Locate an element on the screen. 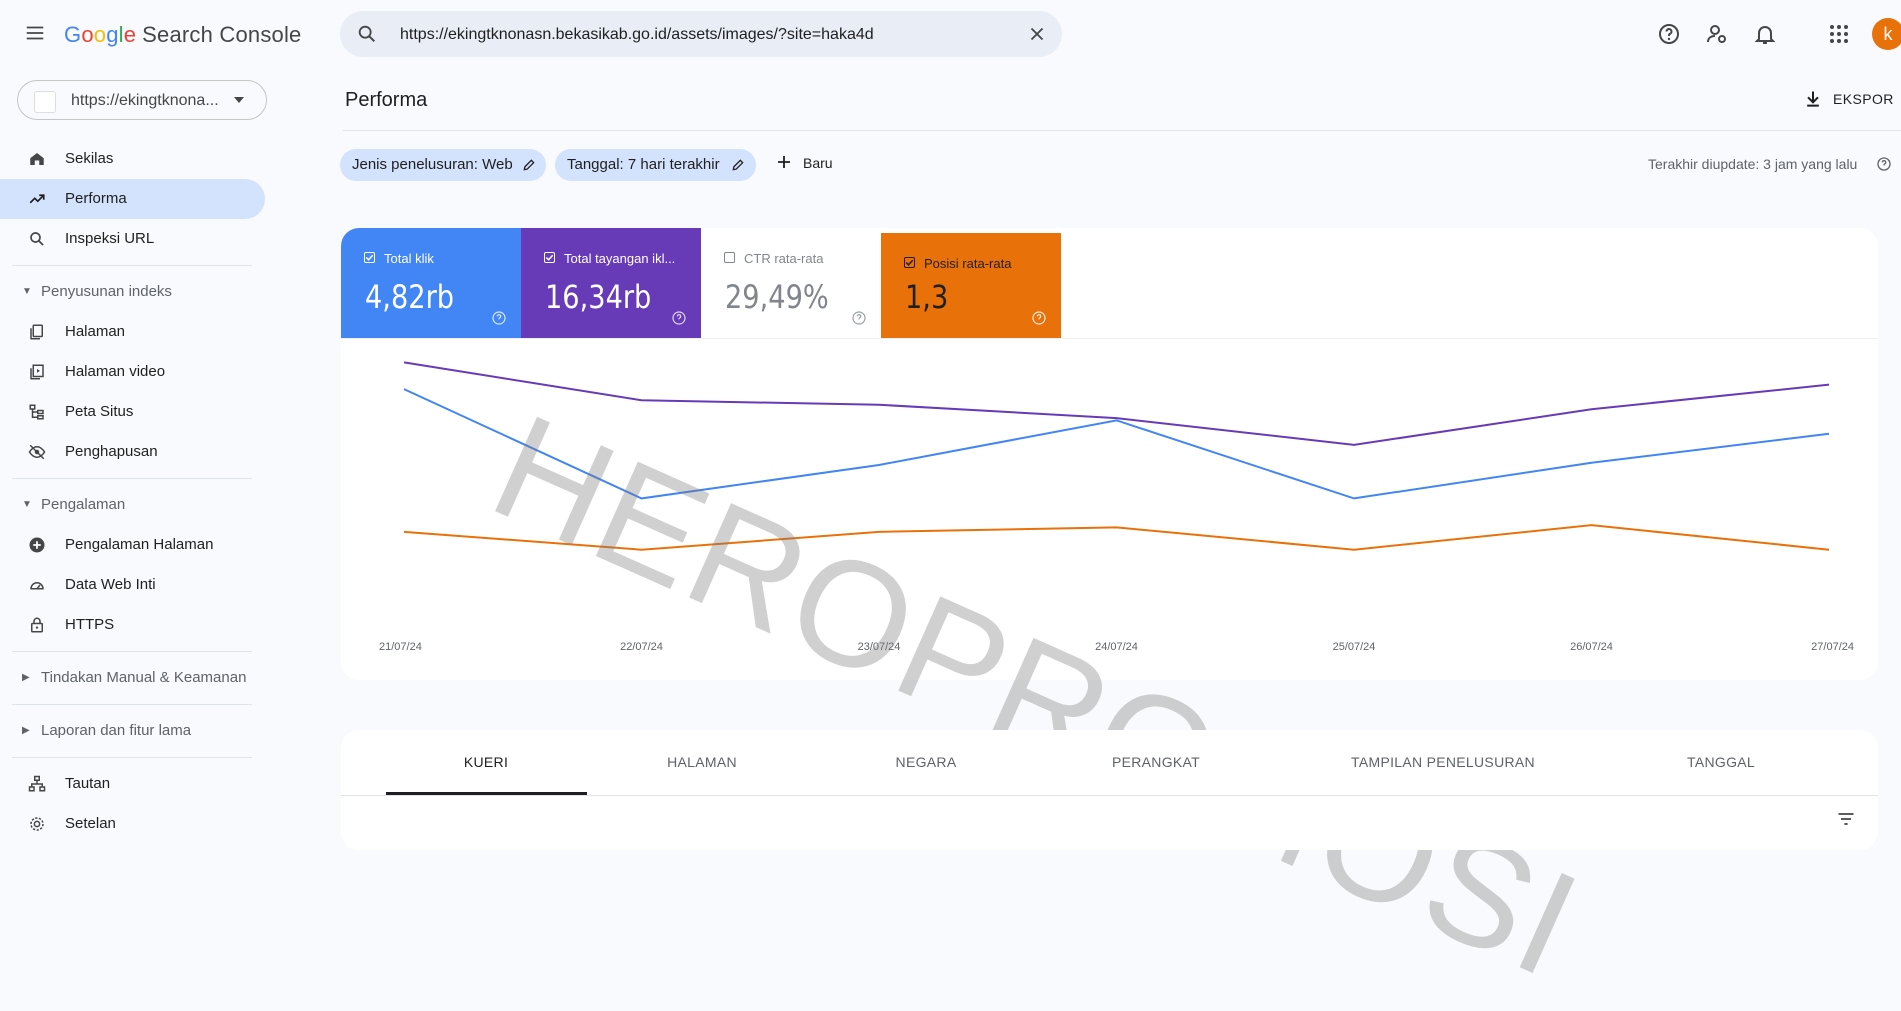  search-input is located at coordinates (700, 35).